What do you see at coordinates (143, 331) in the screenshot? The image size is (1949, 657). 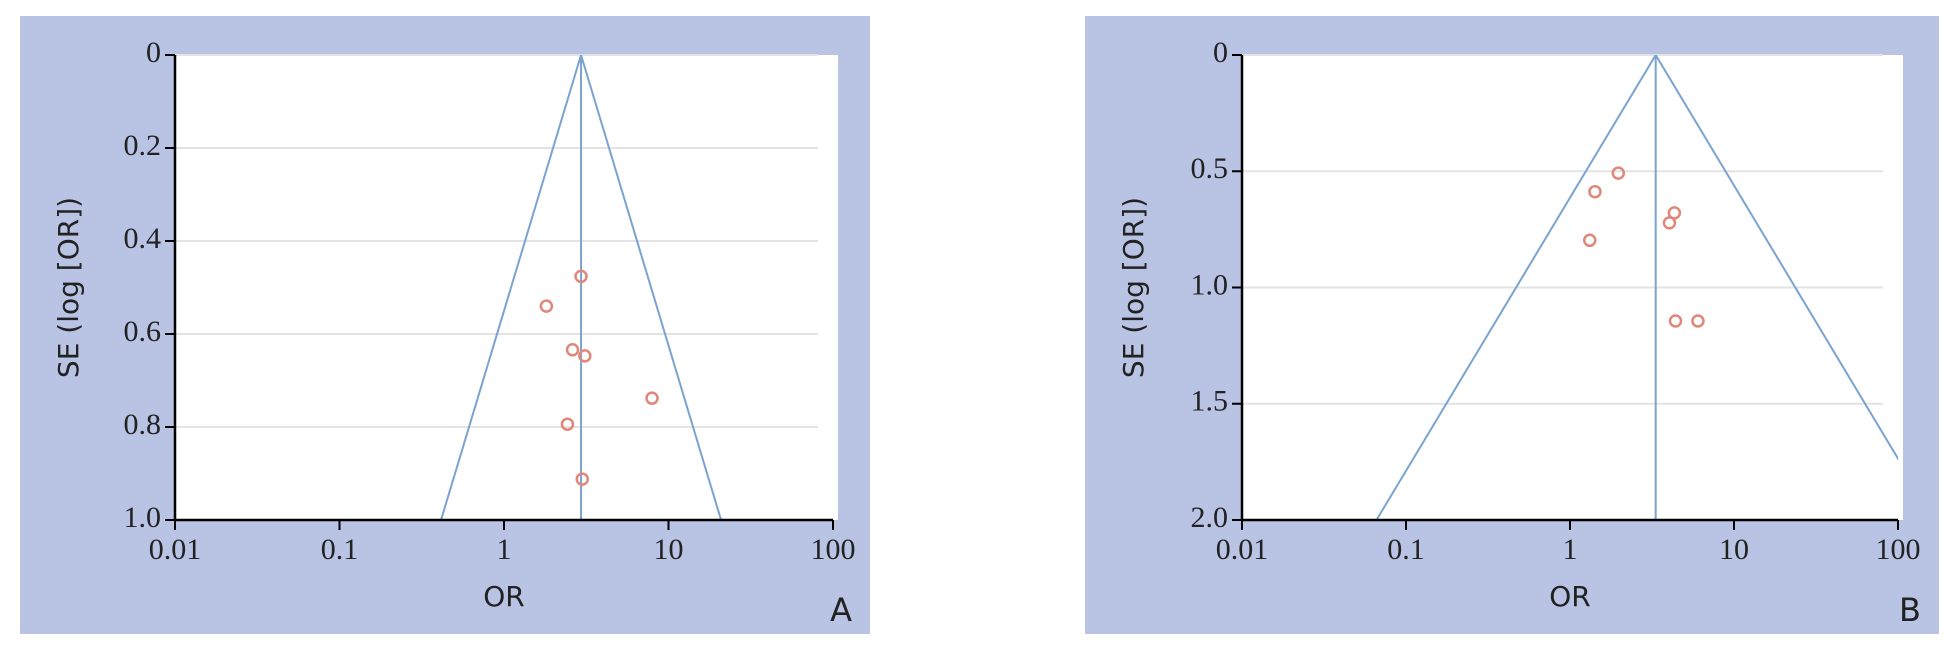 I see `y-tick-label: 0.6` at bounding box center [143, 331].